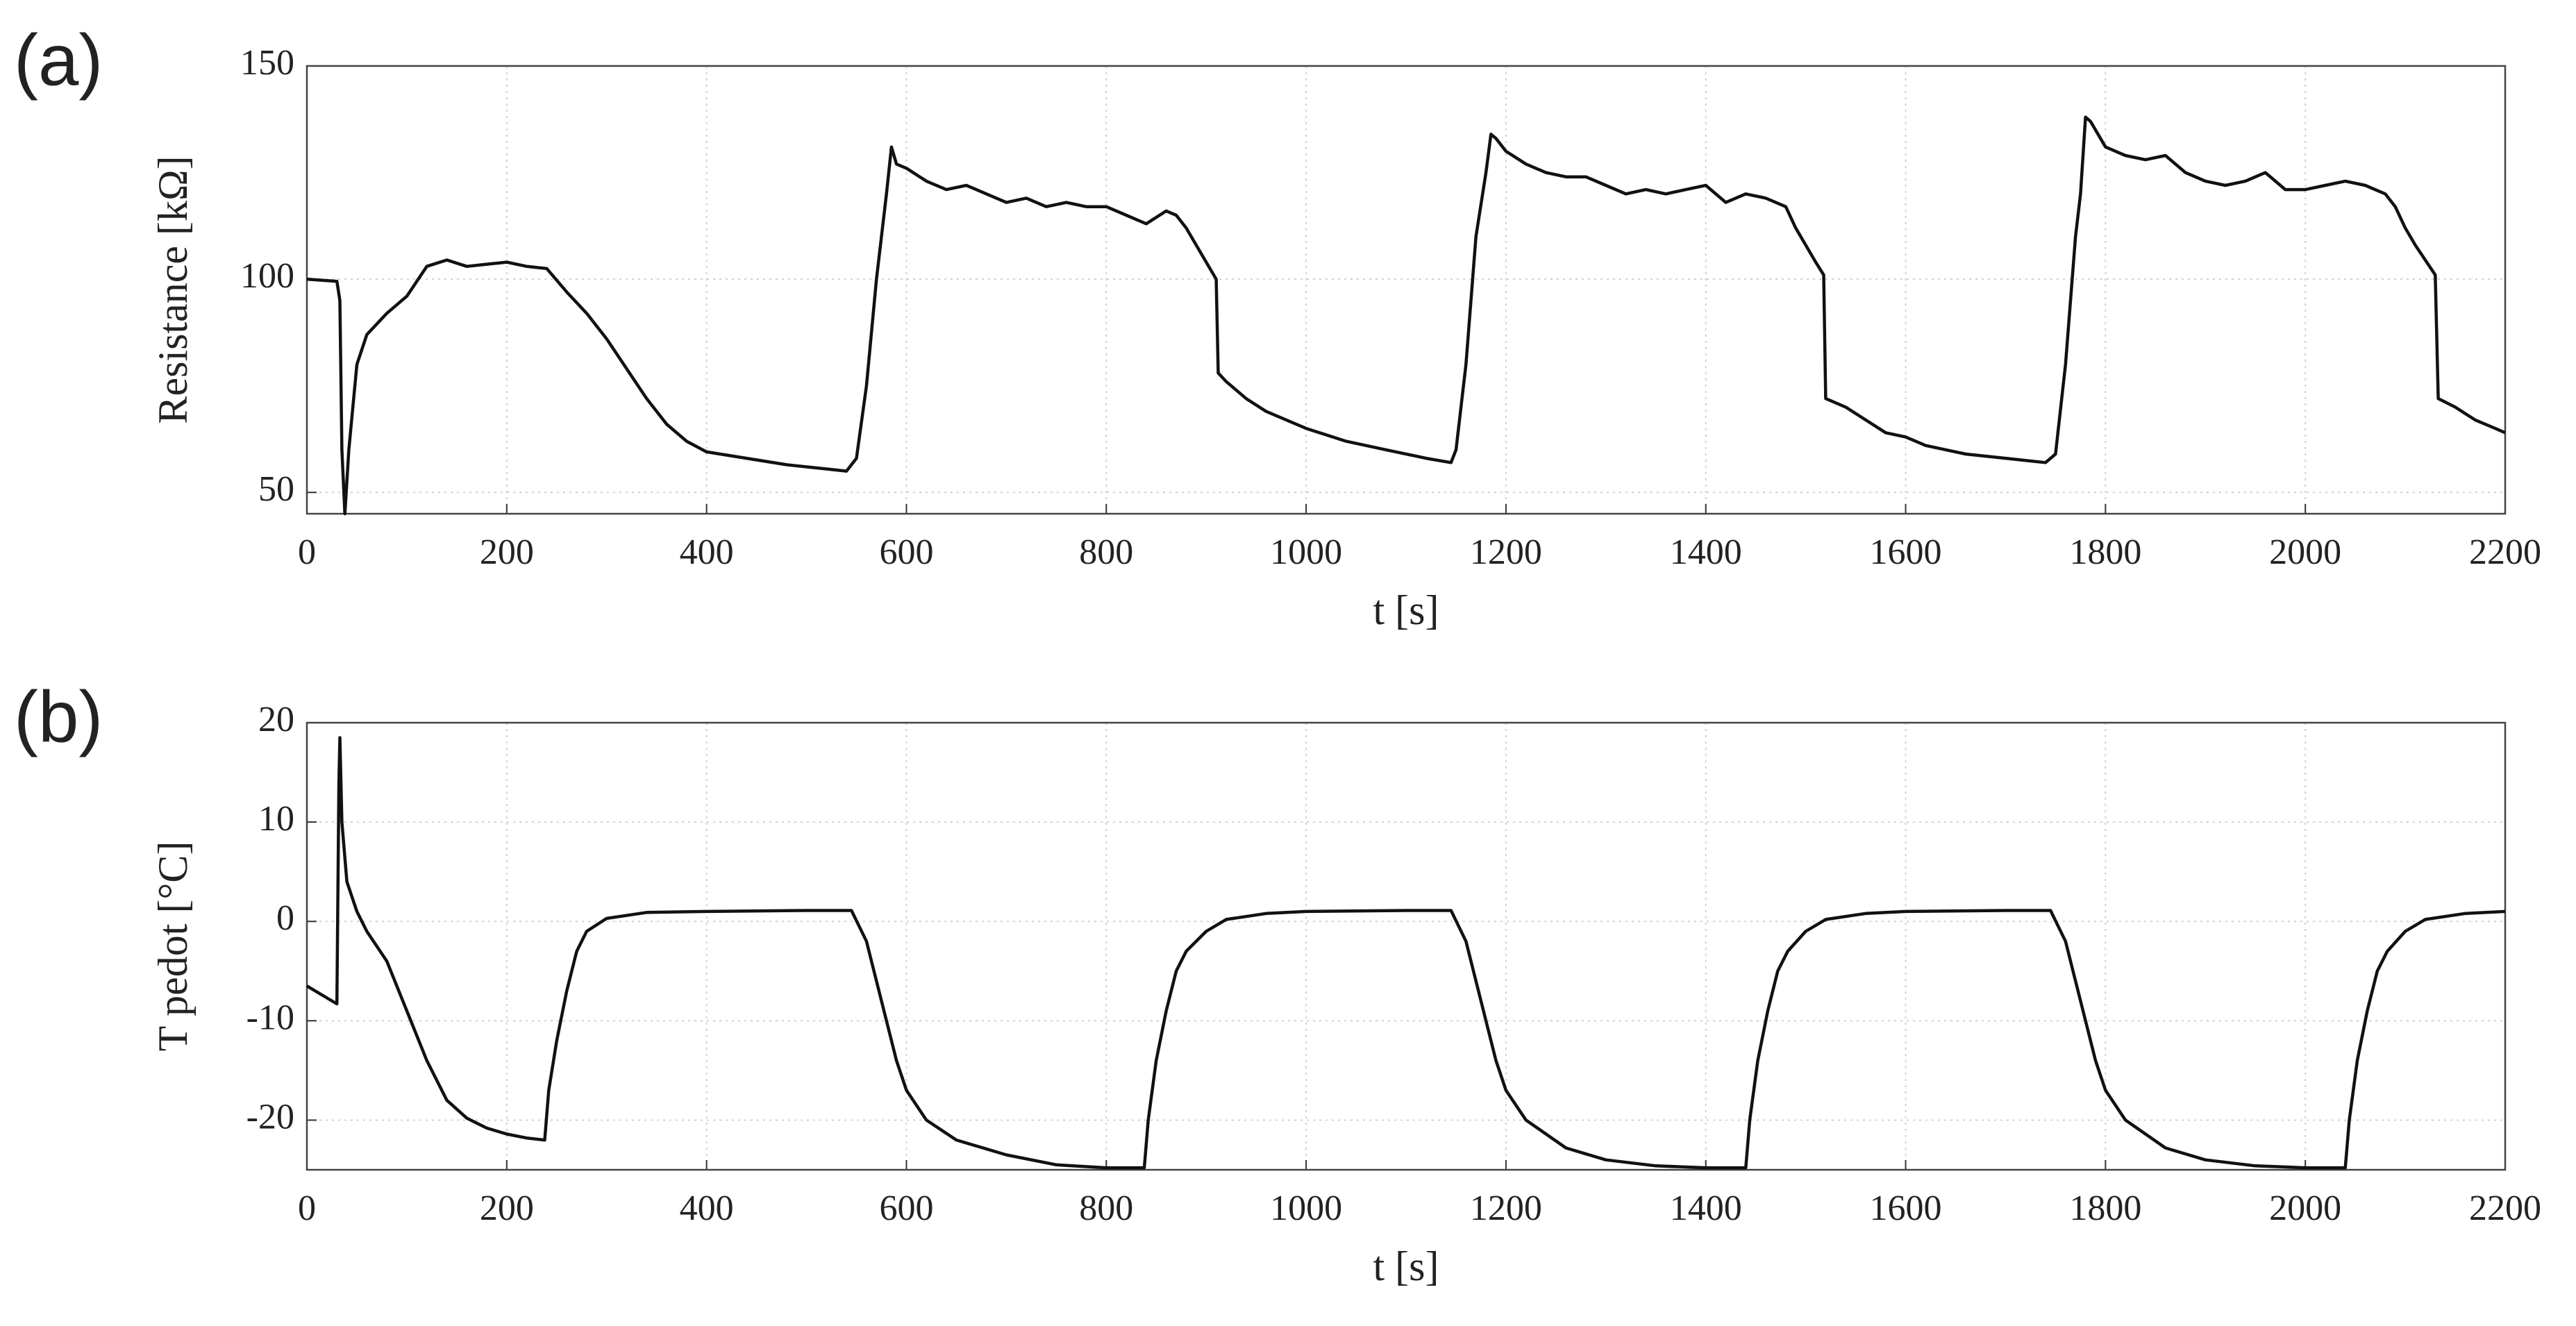 Image resolution: width=2576 pixels, height=1326 pixels. I want to click on y-axis-title: Resistance [kΩ], so click(173, 289).